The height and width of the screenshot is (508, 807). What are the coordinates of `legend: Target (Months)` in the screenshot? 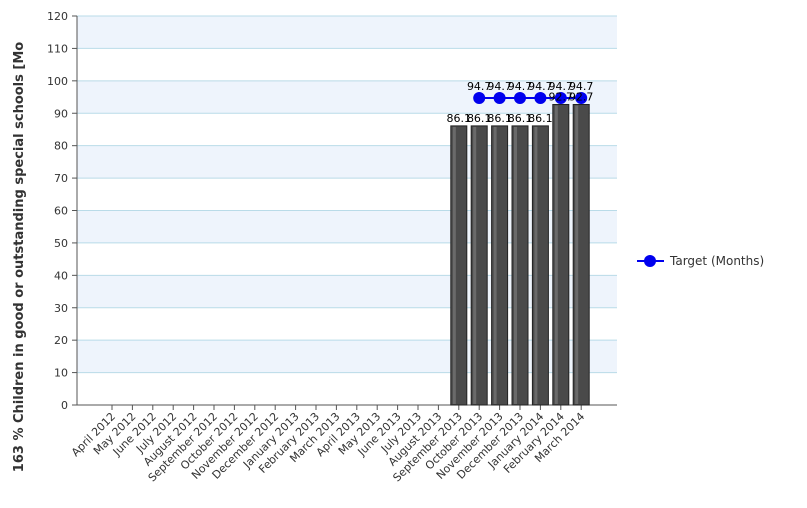 It's located at (700, 261).